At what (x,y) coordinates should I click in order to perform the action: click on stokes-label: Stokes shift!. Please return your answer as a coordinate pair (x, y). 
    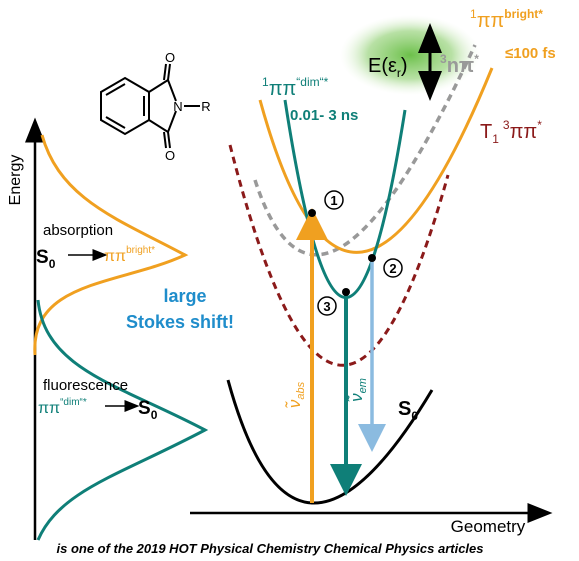
    Looking at the image, I should click on (180, 322).